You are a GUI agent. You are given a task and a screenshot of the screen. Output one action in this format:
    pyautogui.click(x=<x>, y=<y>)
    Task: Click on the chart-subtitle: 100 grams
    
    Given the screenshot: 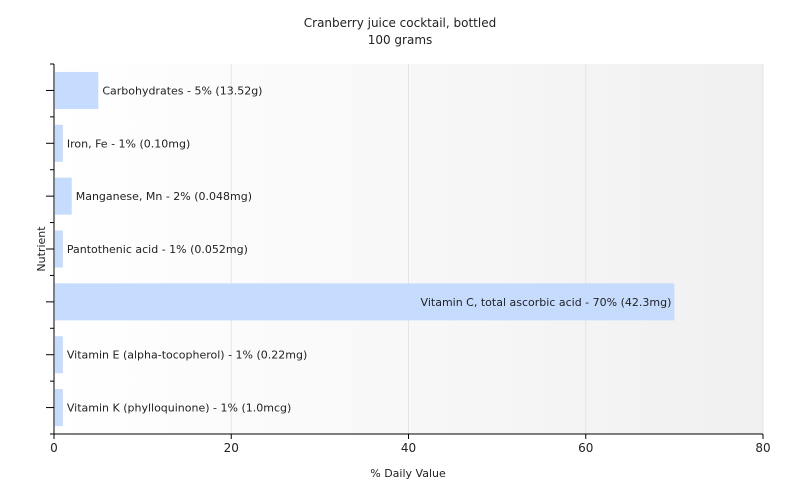 What is the action you would take?
    pyautogui.click(x=400, y=40)
    